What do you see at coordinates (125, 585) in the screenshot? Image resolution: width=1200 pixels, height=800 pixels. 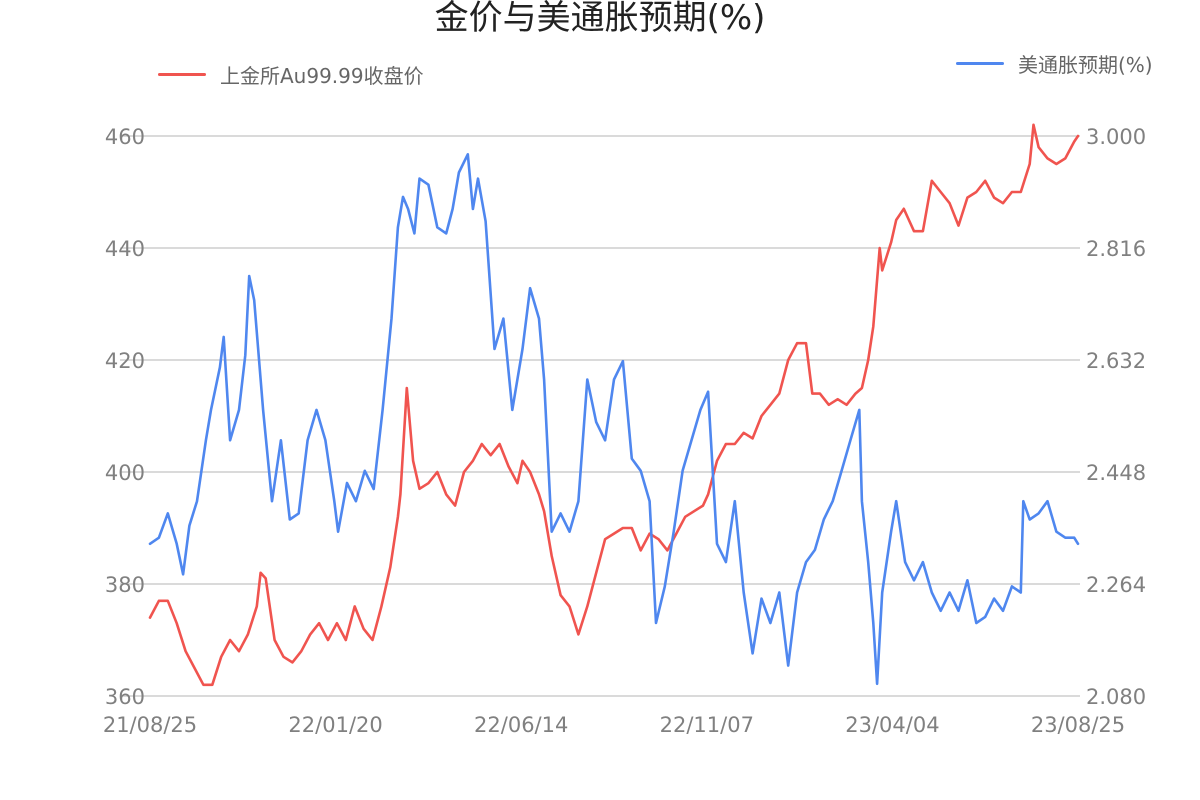 I see `y-left-tick-label: 380` at bounding box center [125, 585].